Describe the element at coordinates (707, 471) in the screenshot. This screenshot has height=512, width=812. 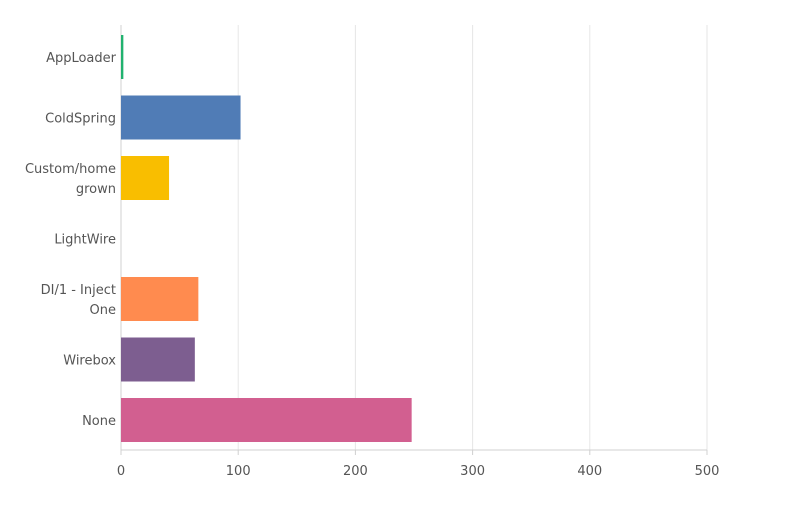
I see `x-tick-label: 500` at that location.